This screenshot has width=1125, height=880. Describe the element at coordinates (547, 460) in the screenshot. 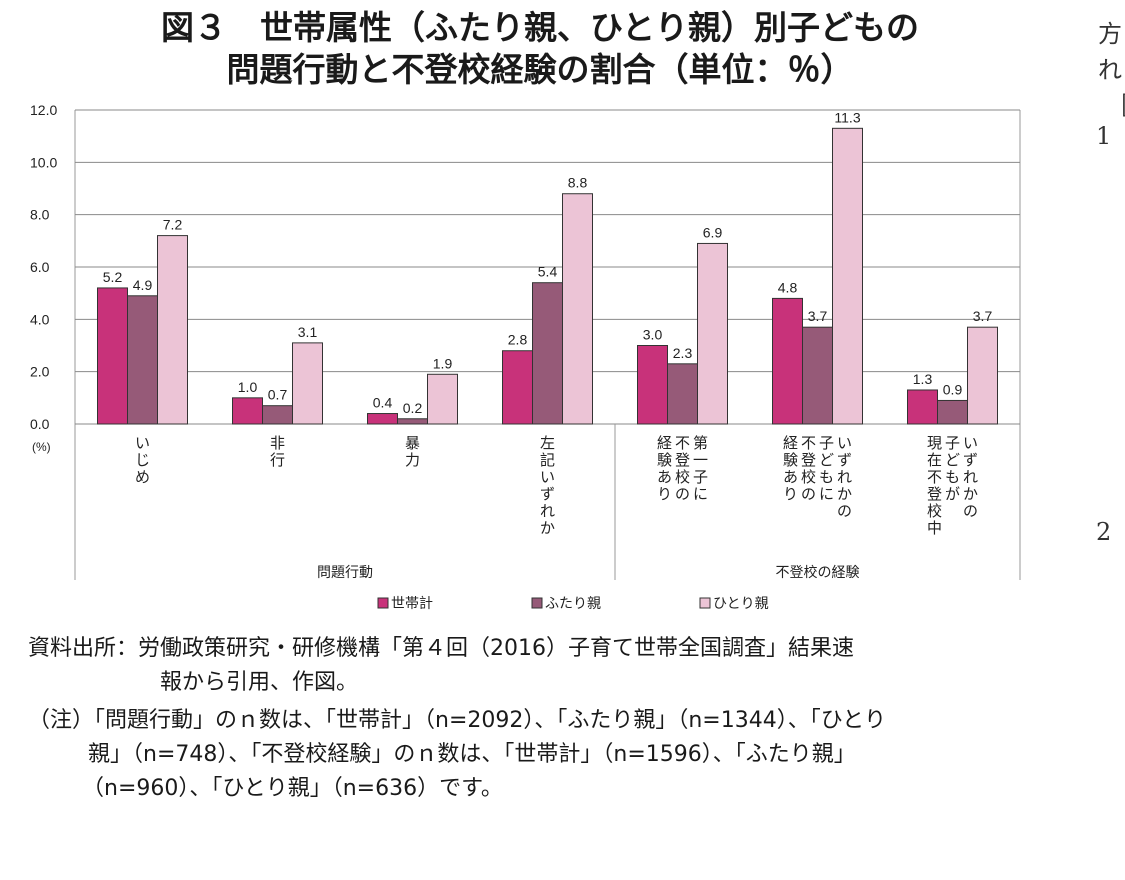

I see `category-label-char: 記` at that location.